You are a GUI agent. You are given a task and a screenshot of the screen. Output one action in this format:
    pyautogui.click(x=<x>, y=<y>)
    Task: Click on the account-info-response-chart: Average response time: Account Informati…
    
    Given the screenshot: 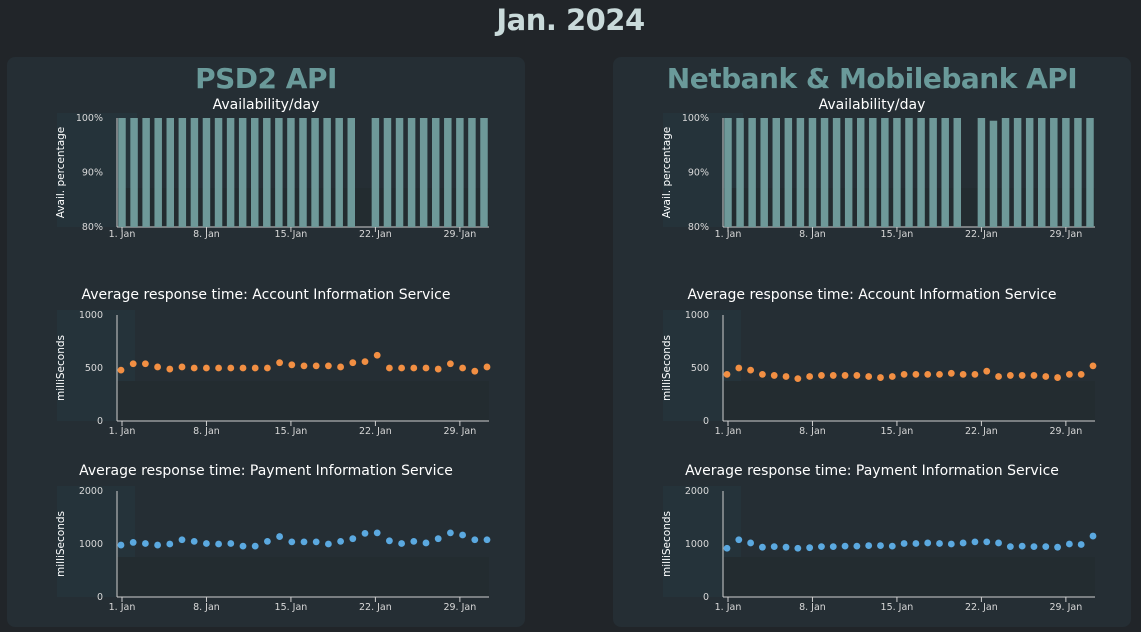 What is the action you would take?
    pyautogui.click(x=879, y=362)
    